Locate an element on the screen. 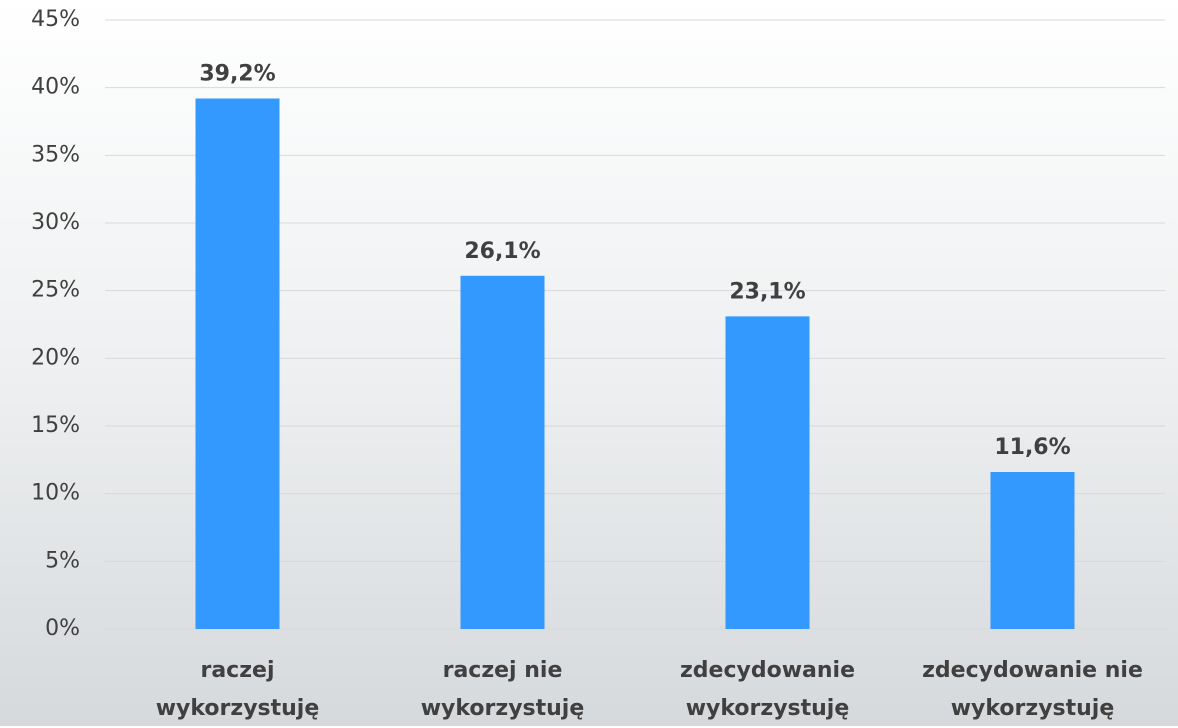  y-tick-label: 20% is located at coordinates (55, 357).